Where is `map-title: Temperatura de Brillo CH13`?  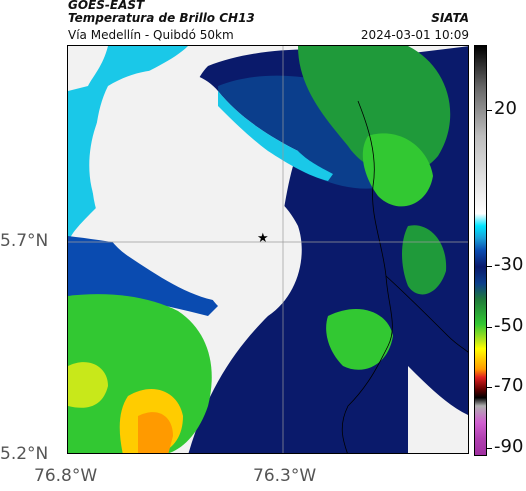 map-title: Temperatura de Brillo CH13 is located at coordinates (161, 18).